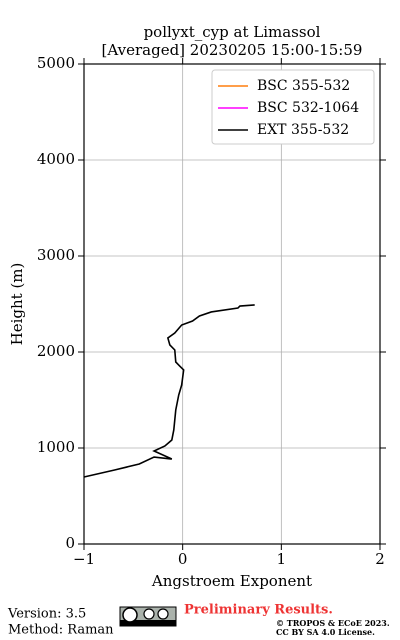 Image resolution: width=400 pixels, height=640 pixels. Describe the element at coordinates (258, 610) in the screenshot. I see `status-text: Preliminary Results.` at that location.